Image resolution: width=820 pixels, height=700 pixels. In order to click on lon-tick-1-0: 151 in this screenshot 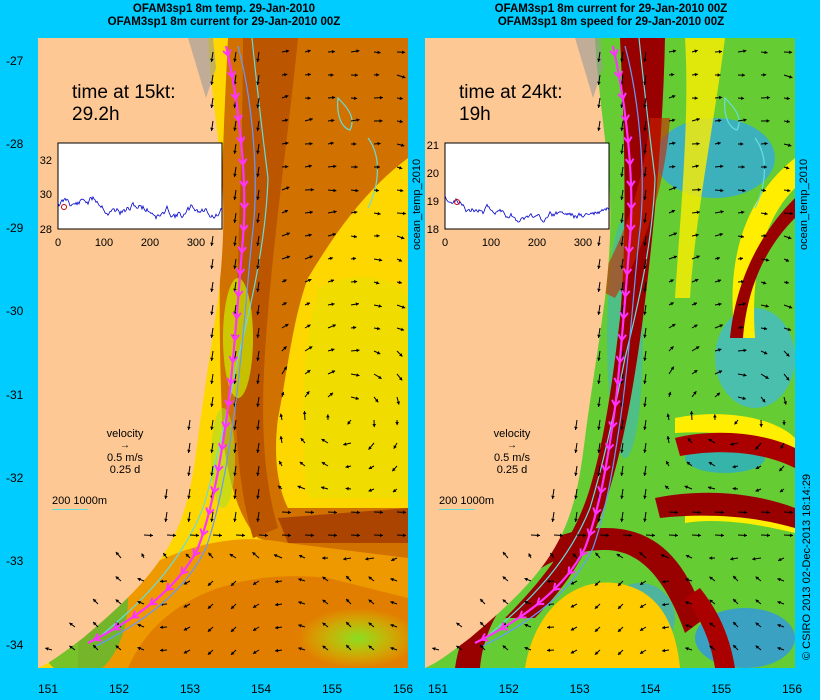, I will do `click(438, 689)`.